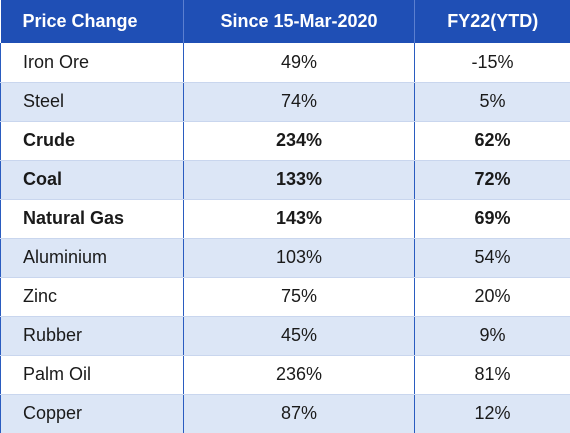 This screenshot has height=433, width=570. What do you see at coordinates (492, 102) in the screenshot?
I see `fy22-value: 5%` at bounding box center [492, 102].